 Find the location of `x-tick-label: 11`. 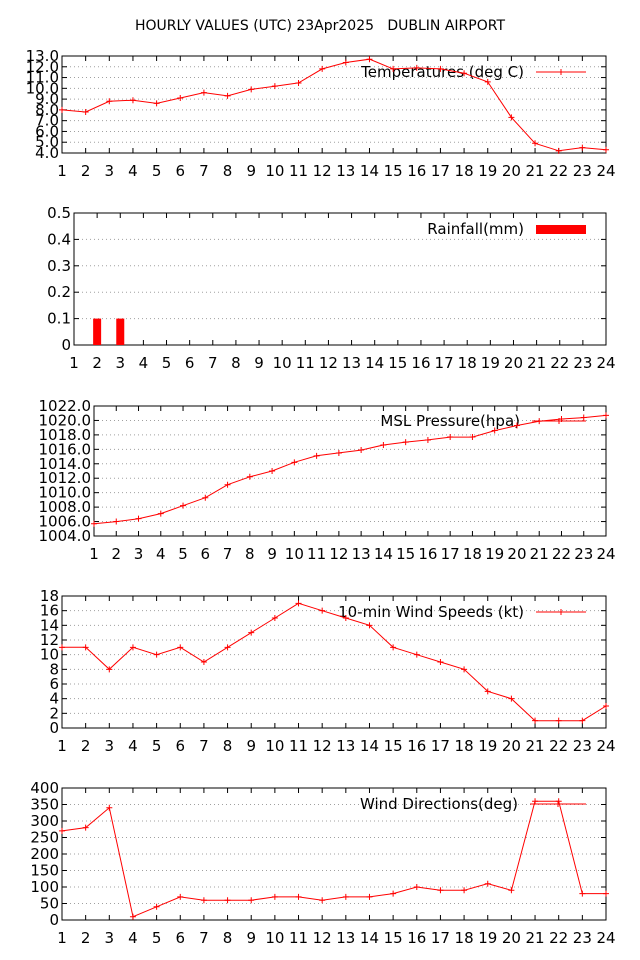

x-tick-label: 11 is located at coordinates (316, 554).